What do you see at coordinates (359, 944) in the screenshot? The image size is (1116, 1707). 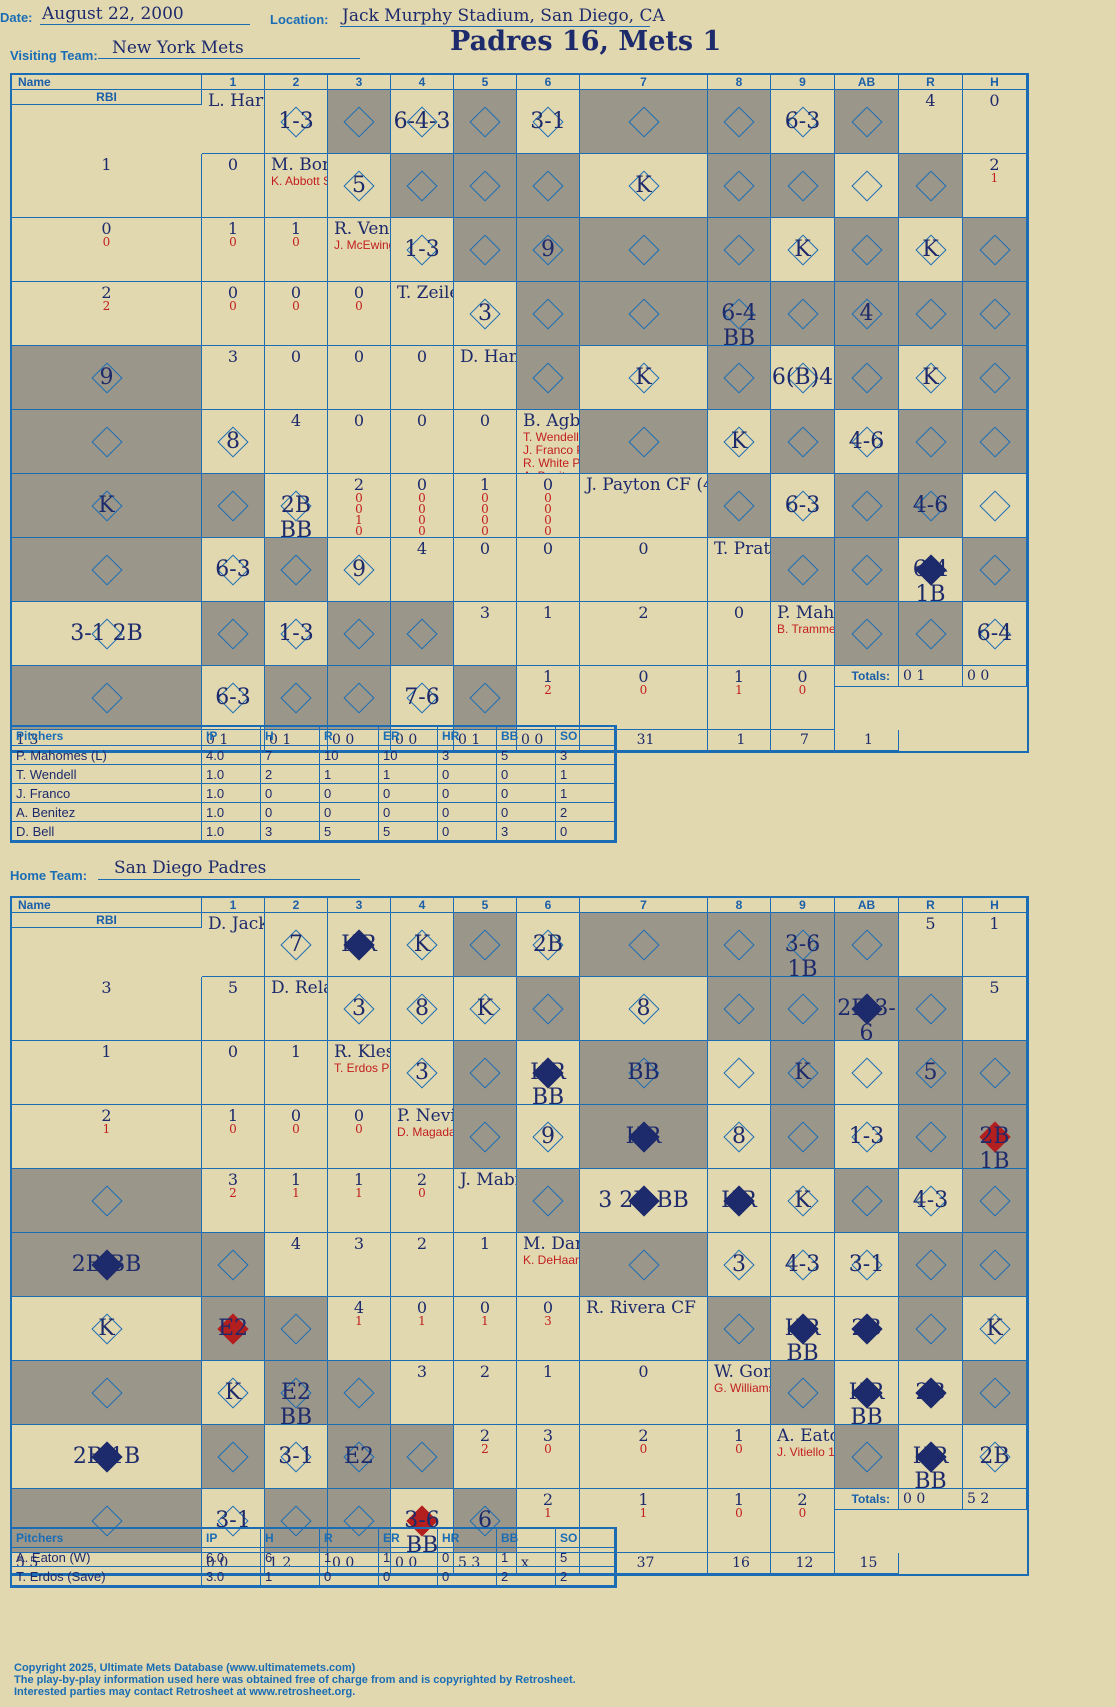 I see `play-result: HR` at bounding box center [359, 944].